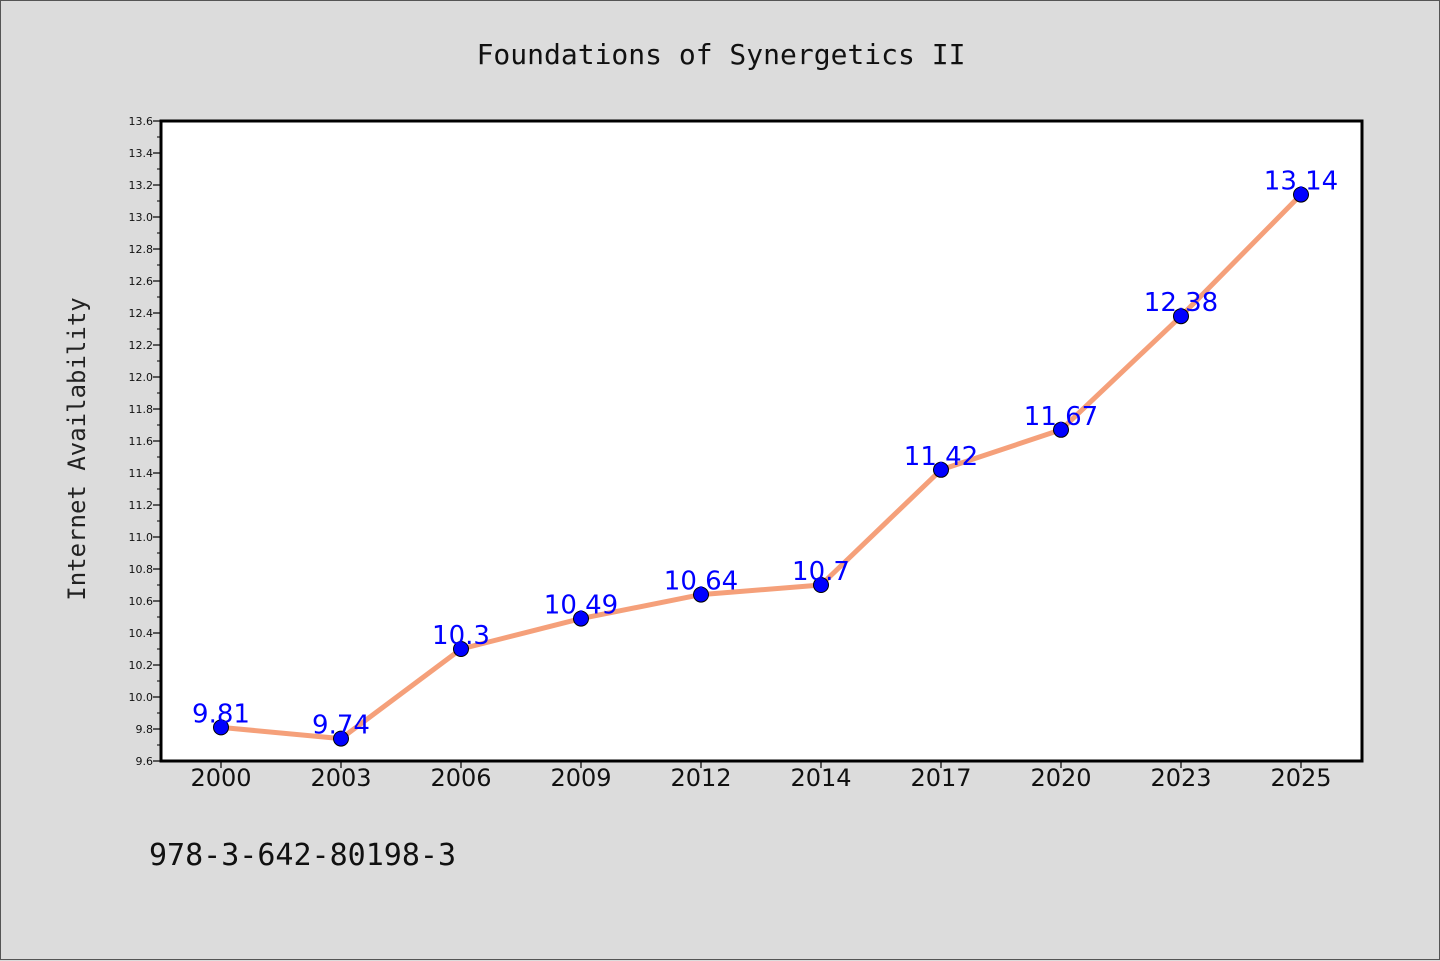 The image size is (1440, 961). Describe the element at coordinates (141, 537) in the screenshot. I see `y-tick-label: 11.0` at that location.